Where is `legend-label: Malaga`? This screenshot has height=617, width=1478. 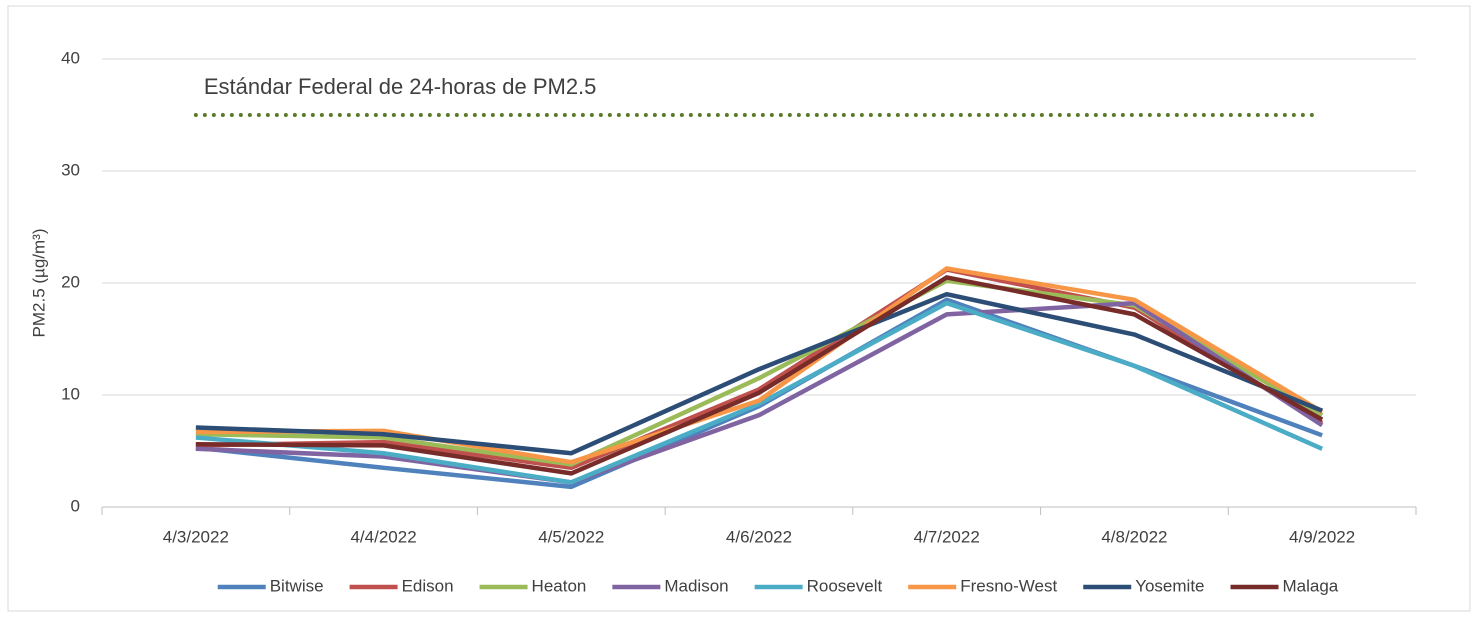
legend-label: Malaga is located at coordinates (1311, 585).